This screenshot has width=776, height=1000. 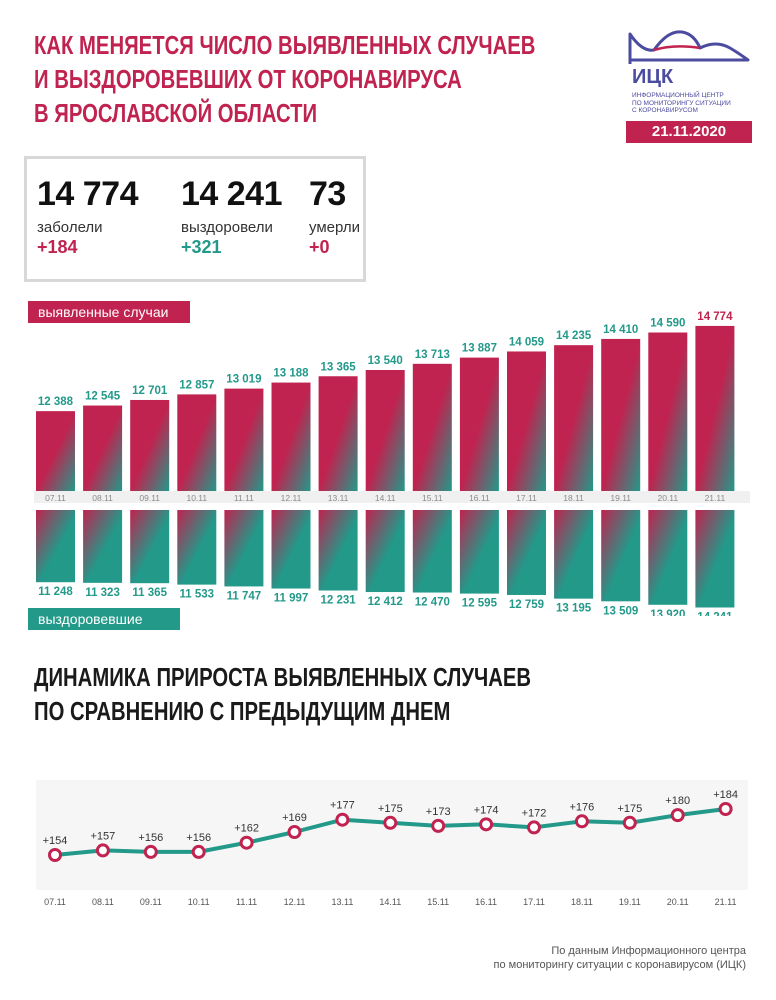 I want to click on cases-bar-label: 13 365, so click(x=339, y=367).